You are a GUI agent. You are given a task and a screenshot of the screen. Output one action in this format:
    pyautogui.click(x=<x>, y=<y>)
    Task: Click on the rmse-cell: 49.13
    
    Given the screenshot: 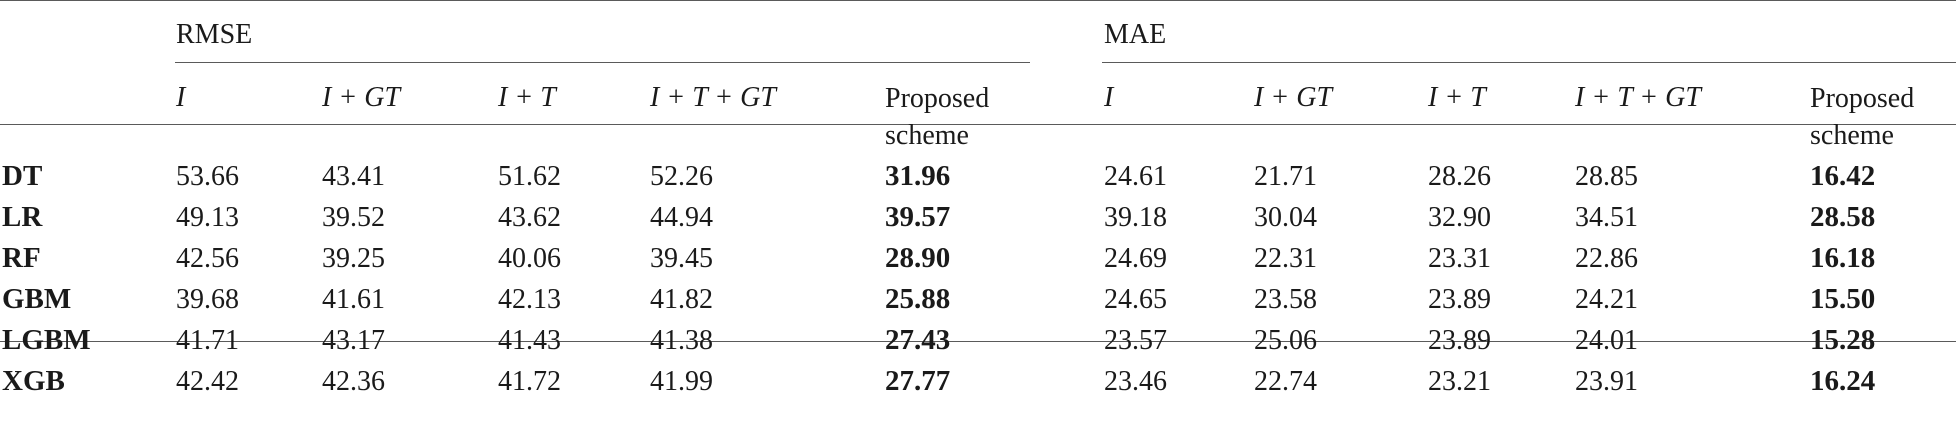 What is the action you would take?
    pyautogui.click(x=207, y=217)
    